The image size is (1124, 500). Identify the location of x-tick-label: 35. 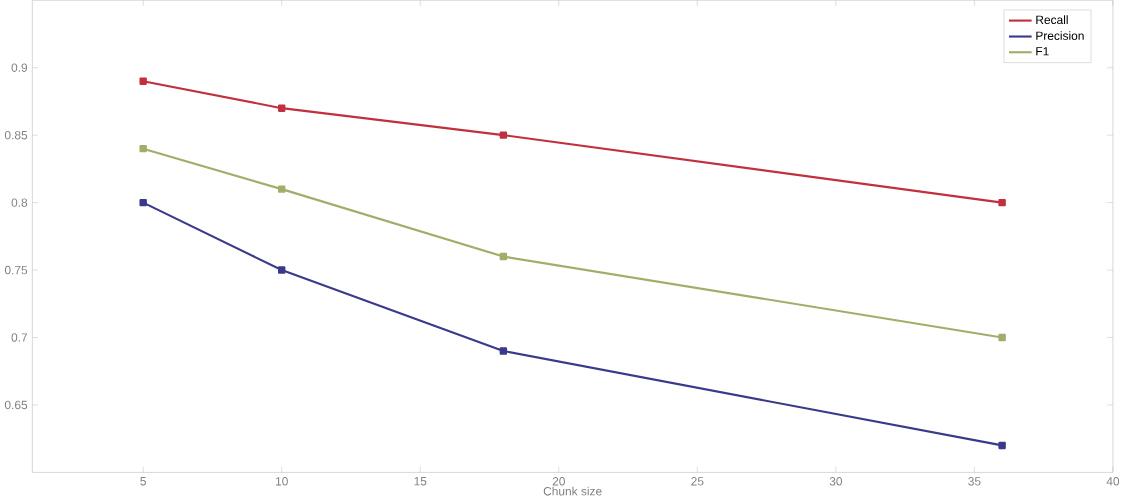
(974, 481).